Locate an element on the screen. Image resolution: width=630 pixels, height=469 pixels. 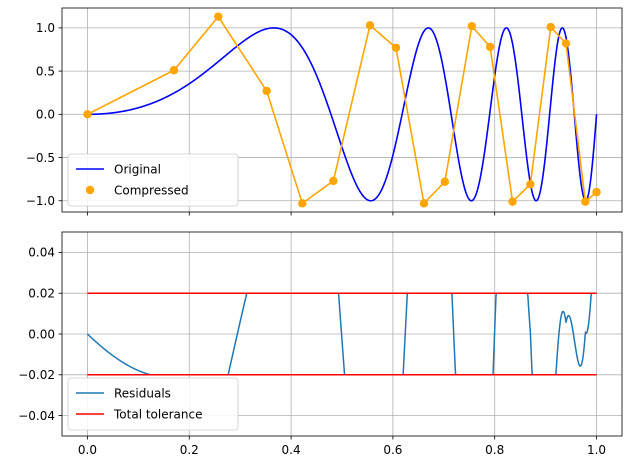
bottom-xtick-label: 0.6 is located at coordinates (392, 450).